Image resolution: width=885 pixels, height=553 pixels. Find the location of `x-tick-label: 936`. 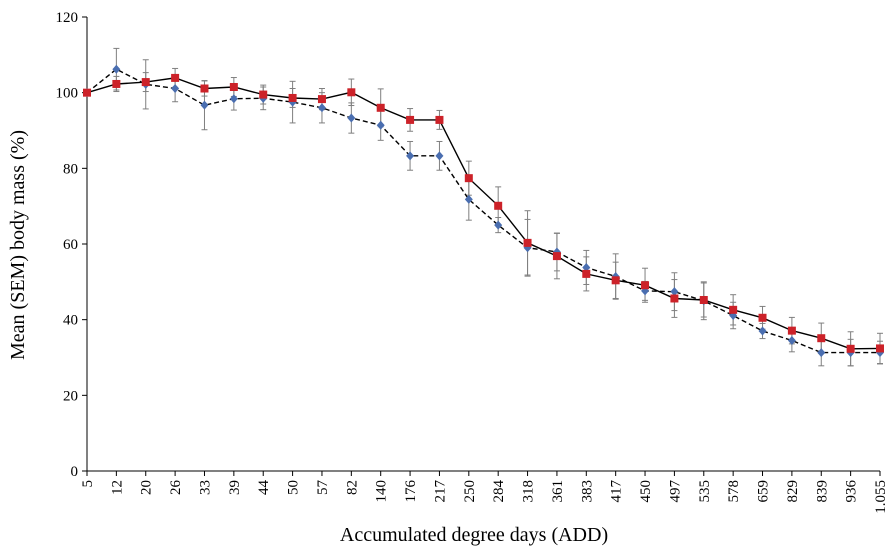

x-tick-label: 936 is located at coordinates (852, 491).